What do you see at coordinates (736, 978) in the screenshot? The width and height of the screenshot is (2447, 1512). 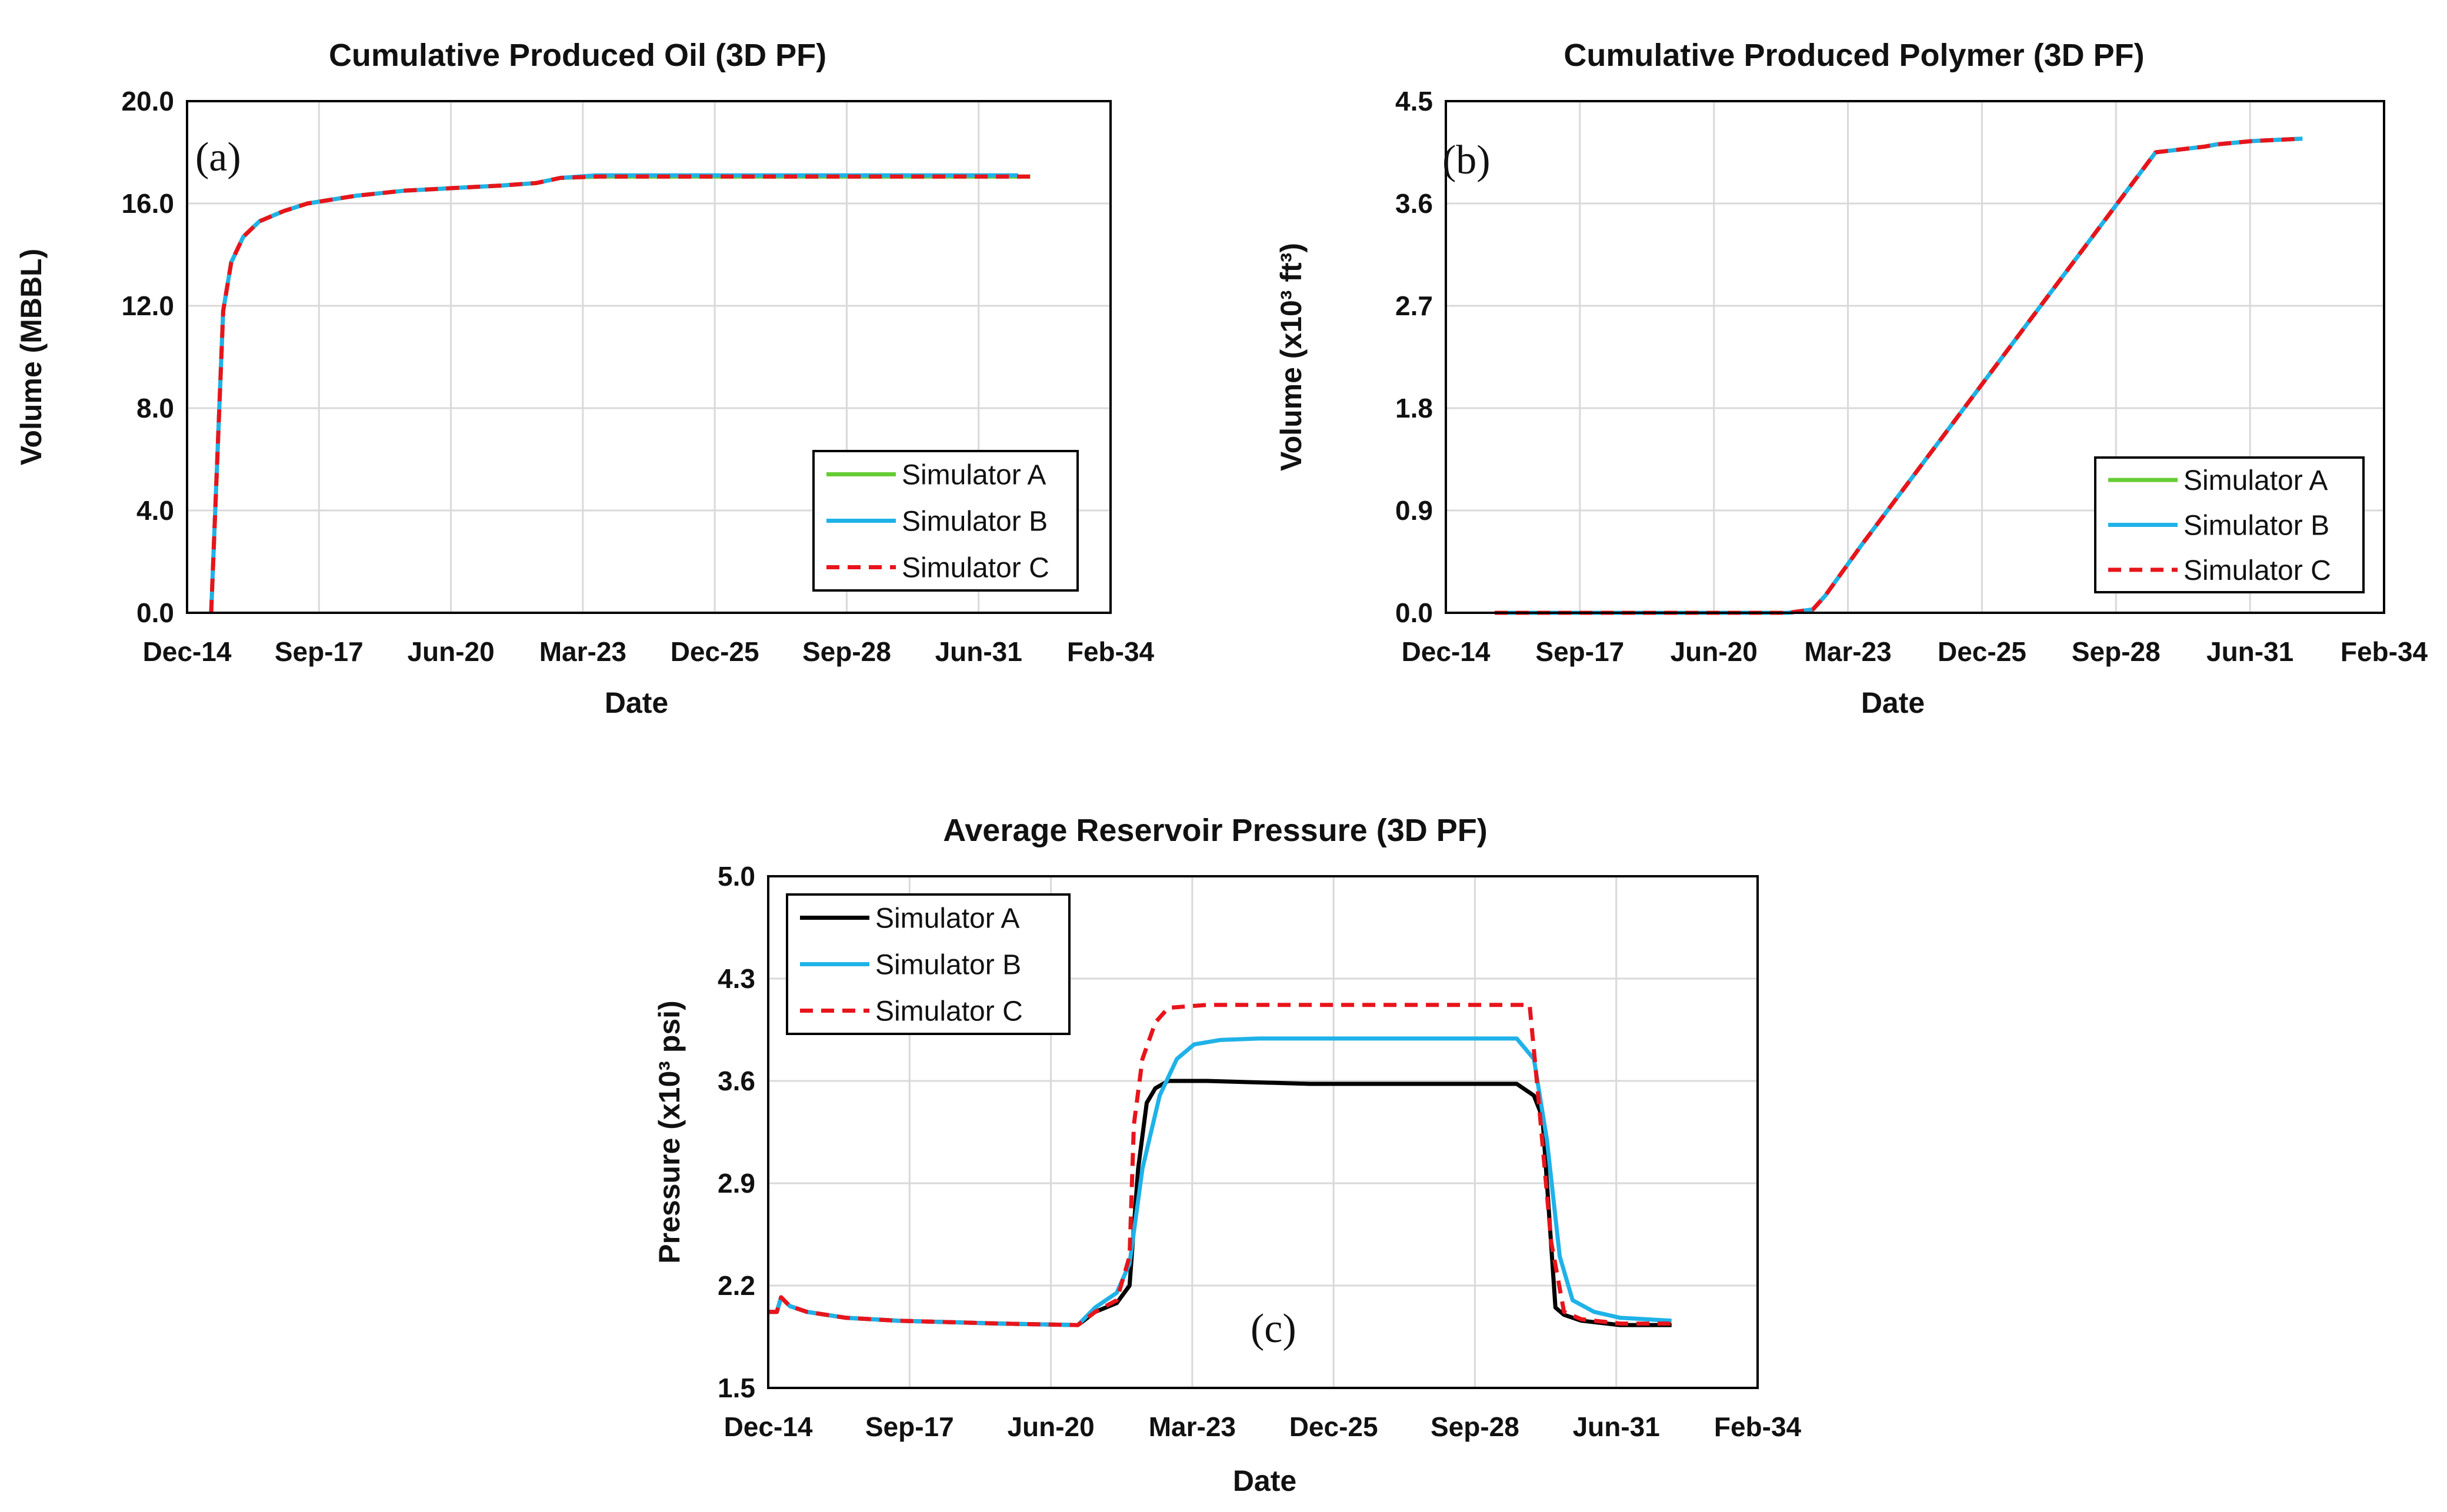 I see `y-tick-label: 4.3` at bounding box center [736, 978].